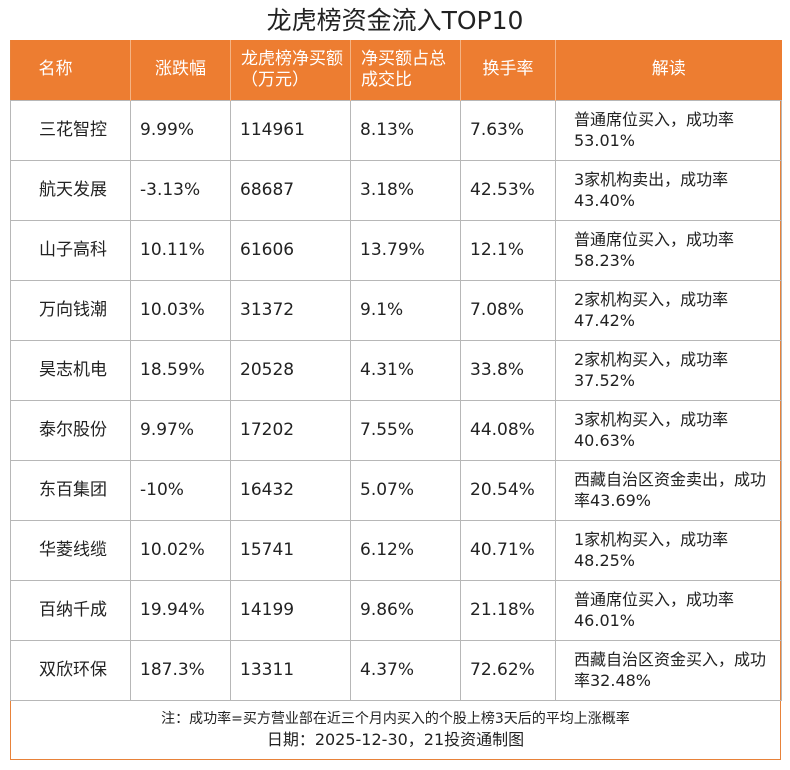  Describe the element at coordinates (70, 190) in the screenshot. I see `stock-name-cell: 航天发展` at that location.